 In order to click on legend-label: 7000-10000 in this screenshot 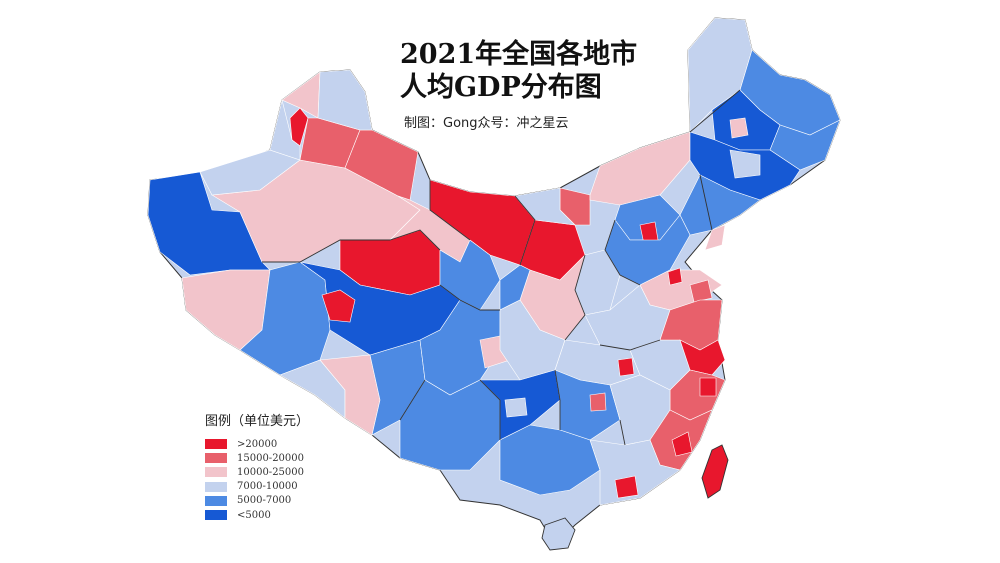, I will do `click(267, 487)`.